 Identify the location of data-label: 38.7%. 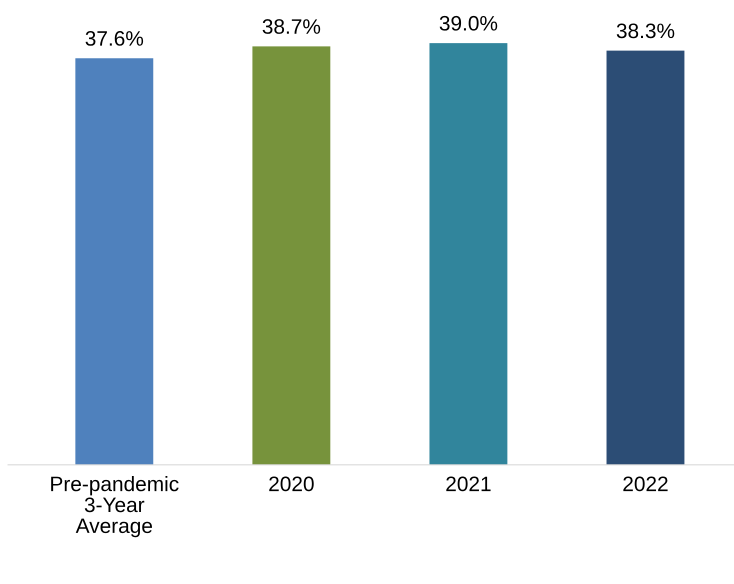
(291, 26).